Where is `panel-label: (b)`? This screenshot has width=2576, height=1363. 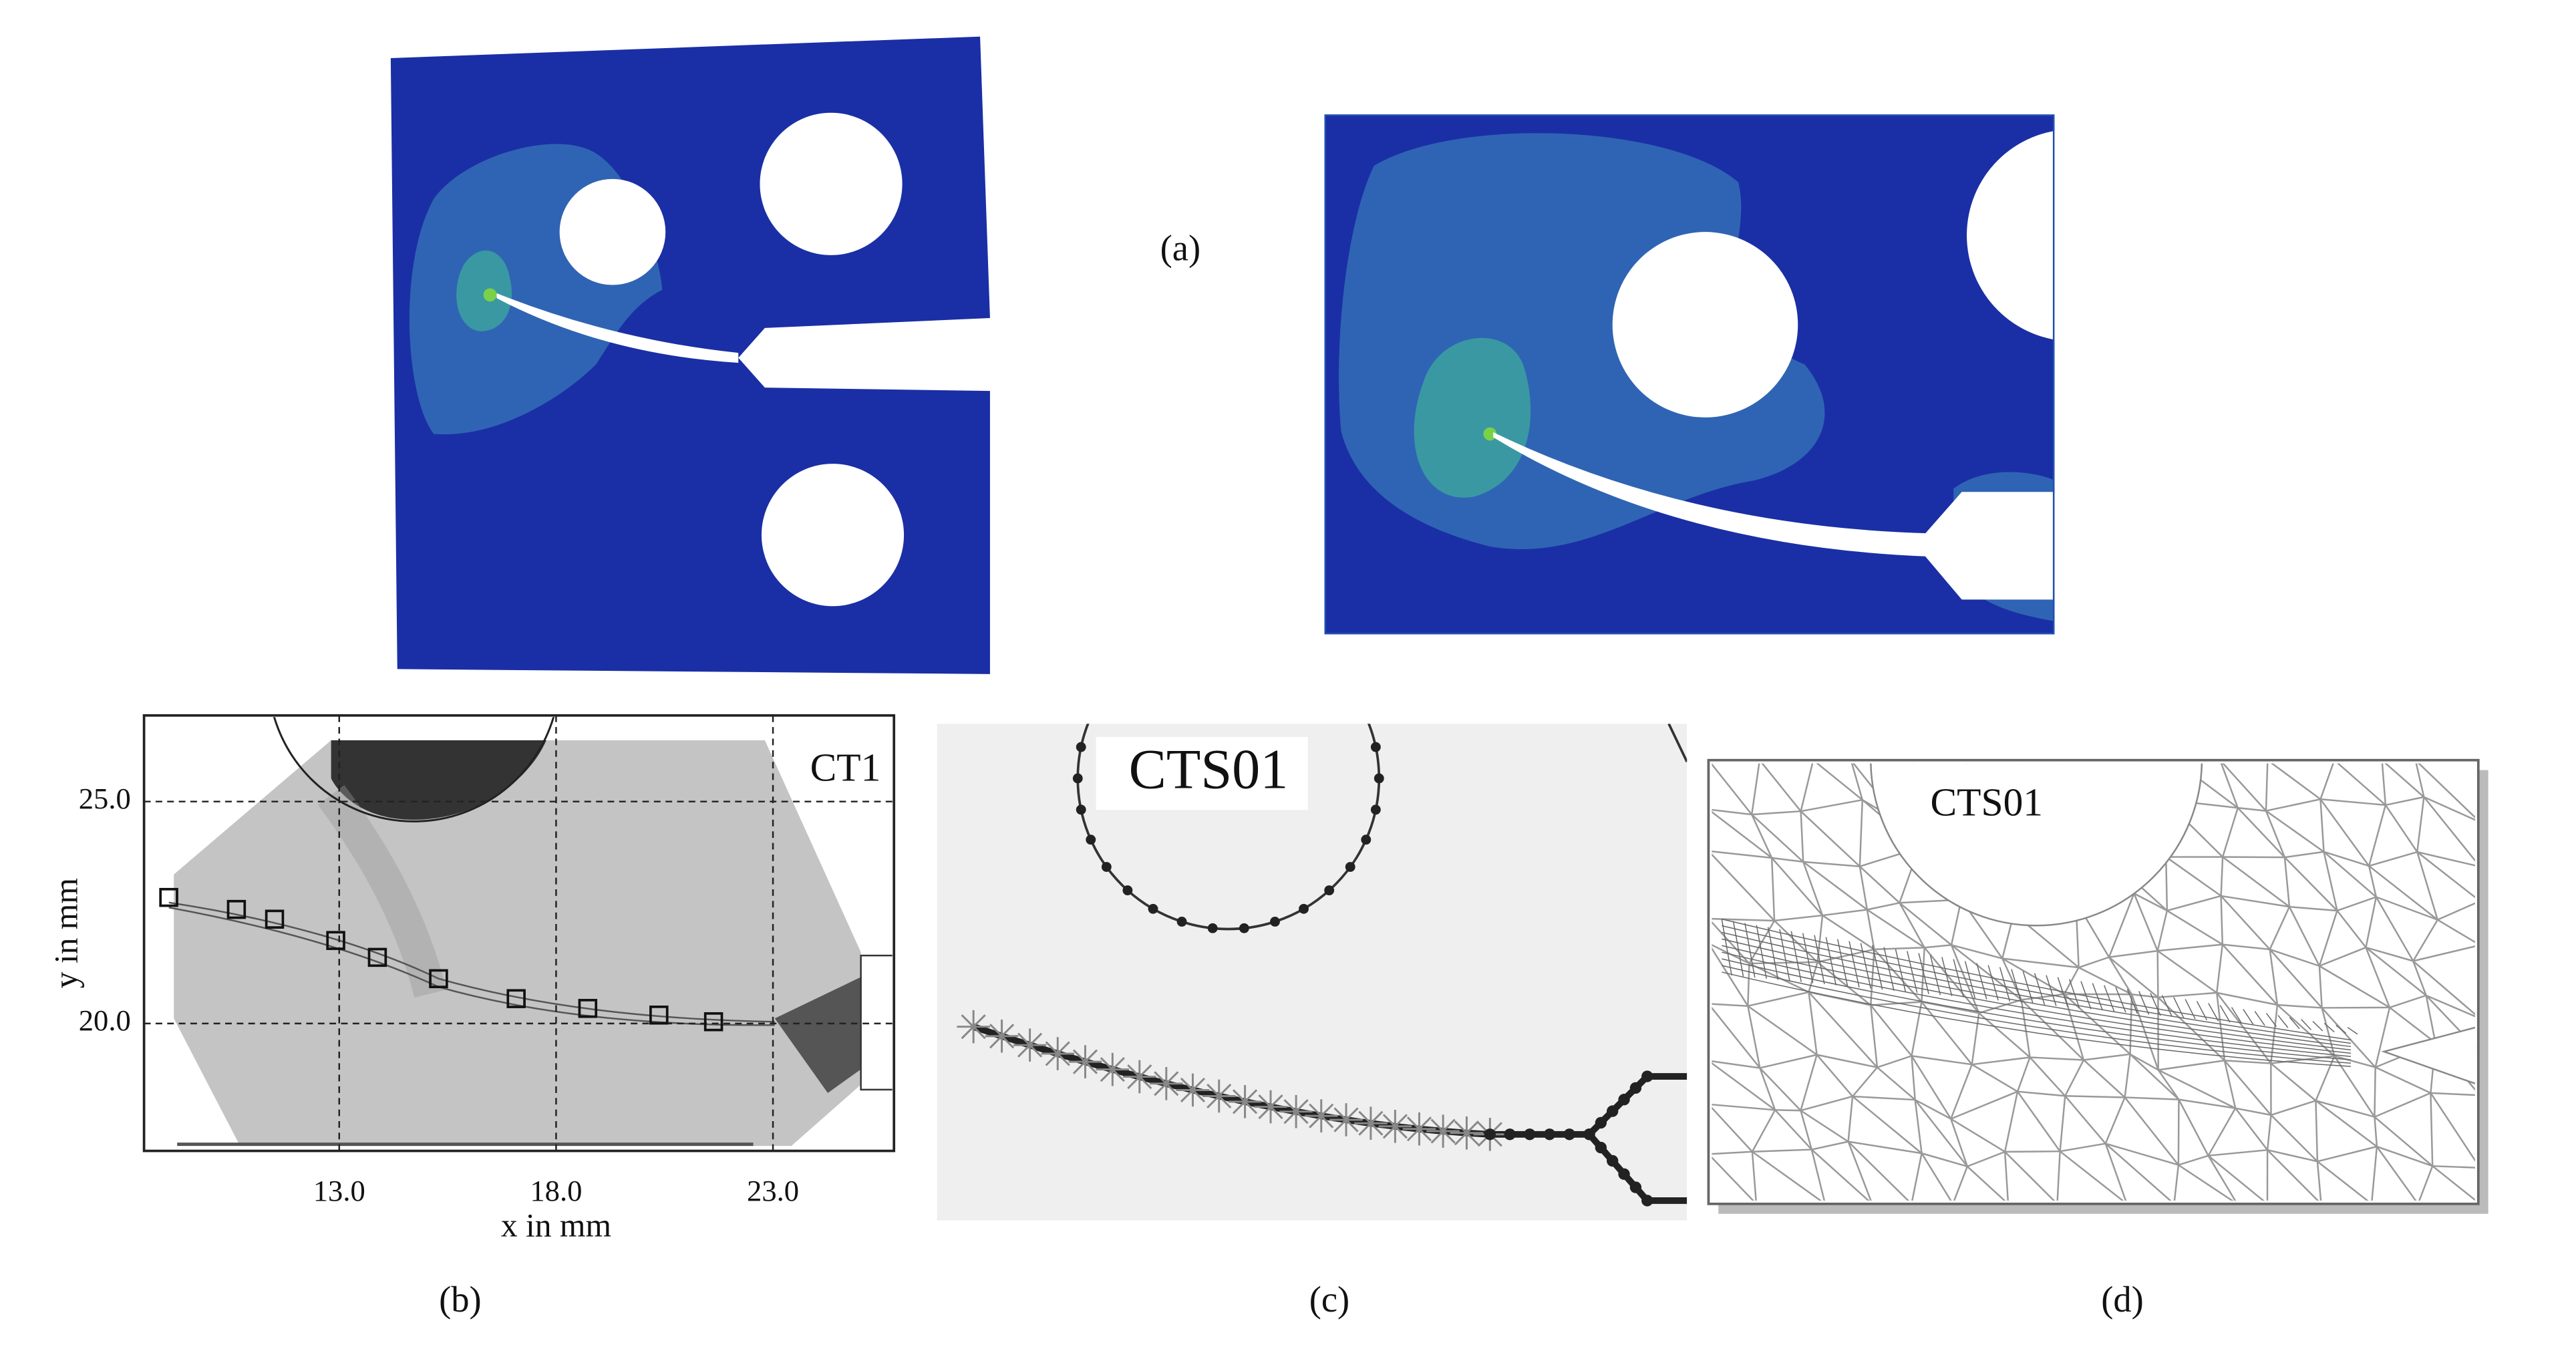 panel-label: (b) is located at coordinates (460, 1299).